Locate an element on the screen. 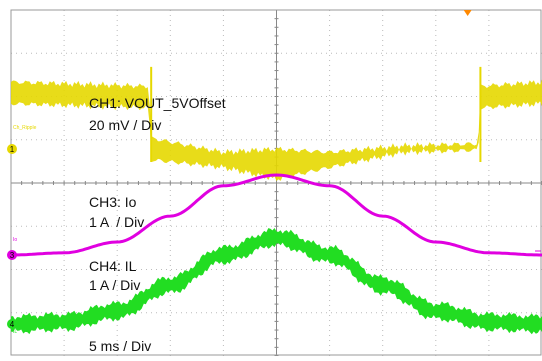 The image size is (542, 361). ch4-tiny-label: IL is located at coordinates (15, 332).